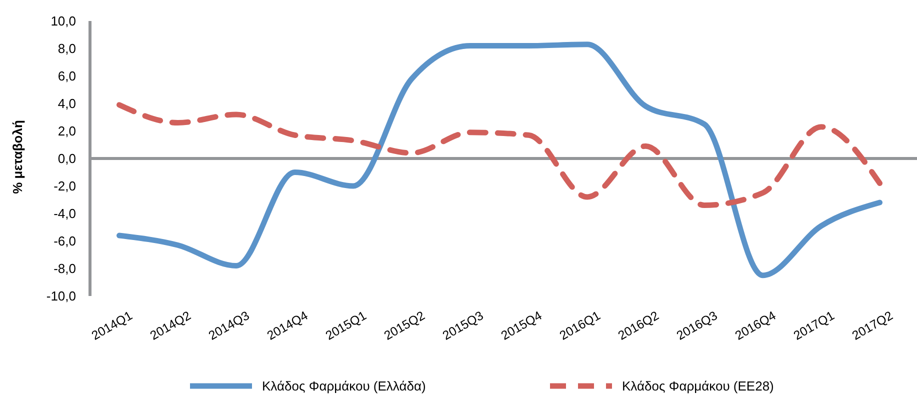 This screenshot has height=402, width=917. Describe the element at coordinates (63, 21) in the screenshot. I see `y-tick-label: 10,0` at that location.